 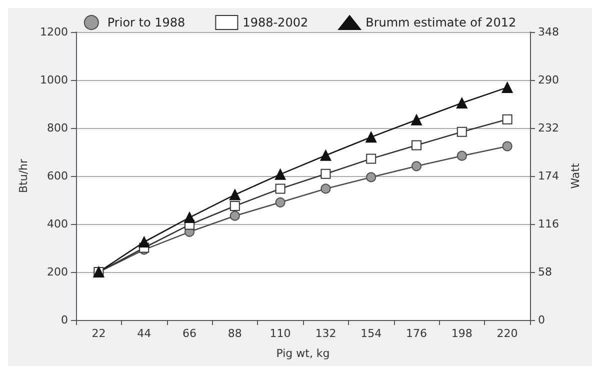 I want to click on y2-tick-label: 116, so click(x=548, y=224).